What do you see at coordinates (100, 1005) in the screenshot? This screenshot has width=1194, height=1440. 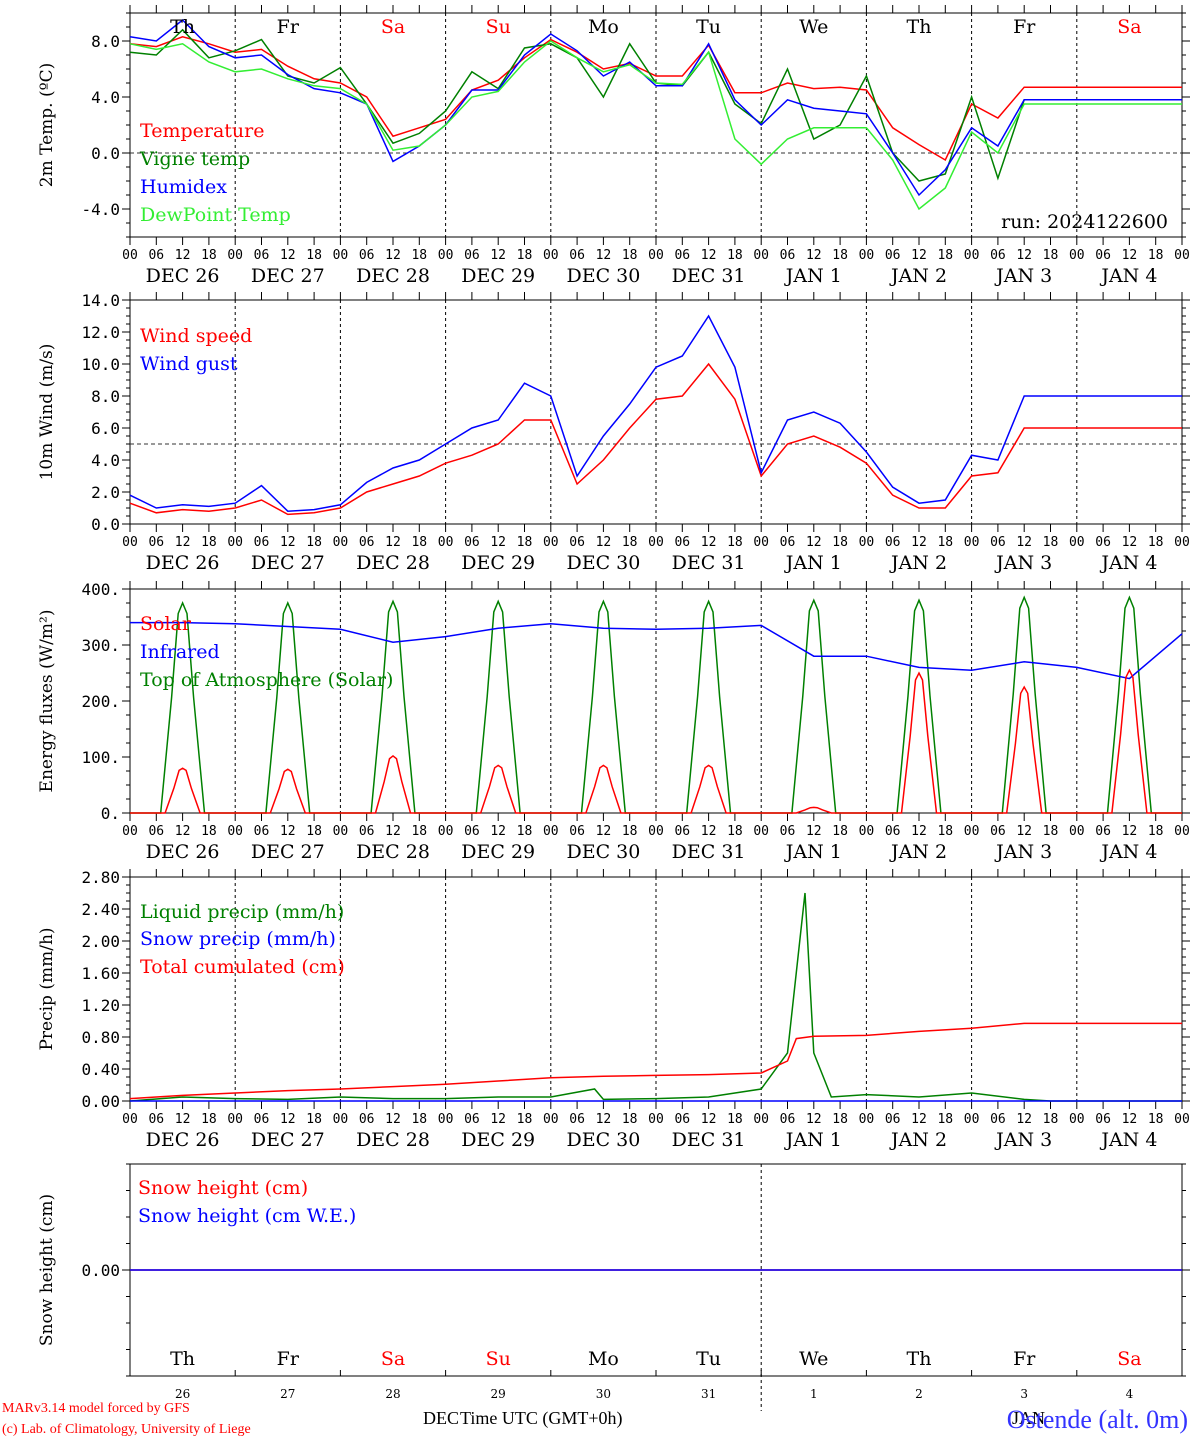 I see `y-tick-label: 1.20` at bounding box center [100, 1005].